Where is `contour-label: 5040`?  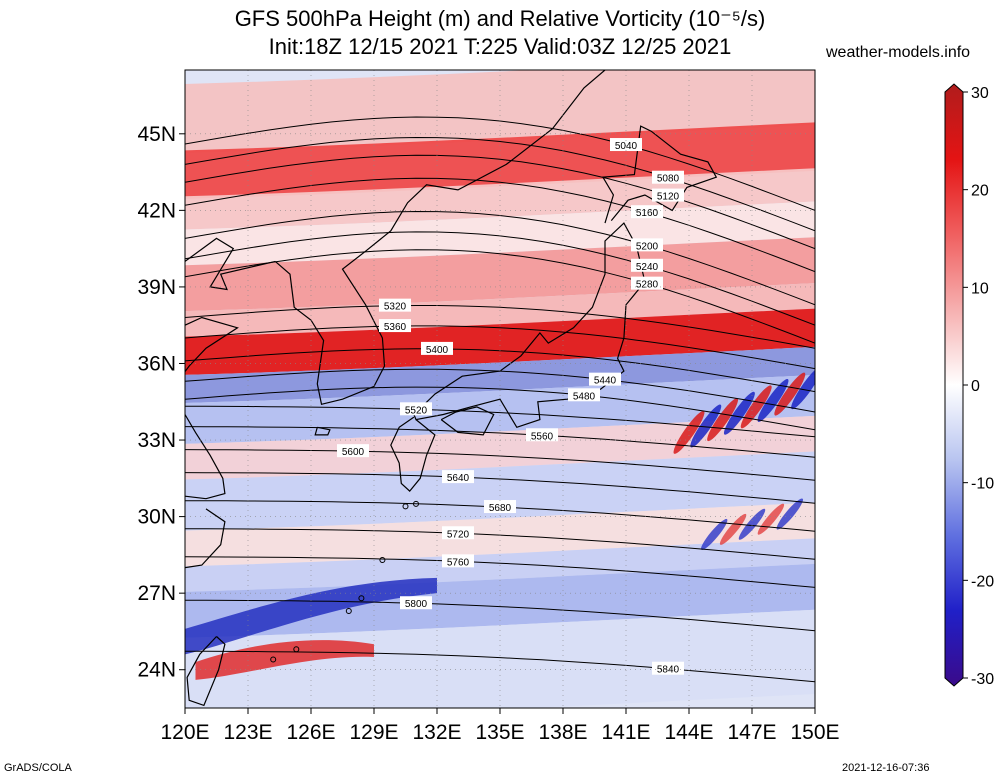 contour-label: 5040 is located at coordinates (626, 146).